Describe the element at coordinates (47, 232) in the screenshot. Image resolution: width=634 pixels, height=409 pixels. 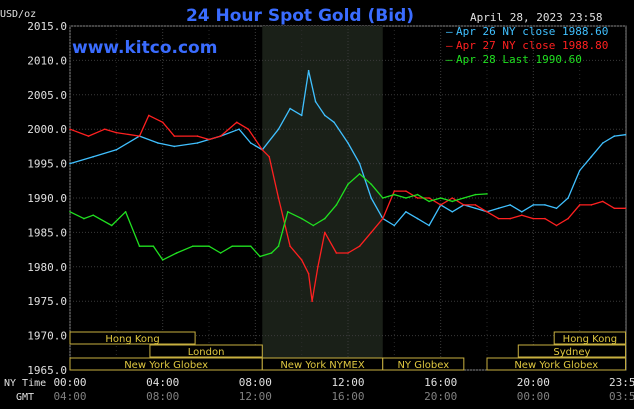
I see `y-tick-label: 1985.0` at that location.